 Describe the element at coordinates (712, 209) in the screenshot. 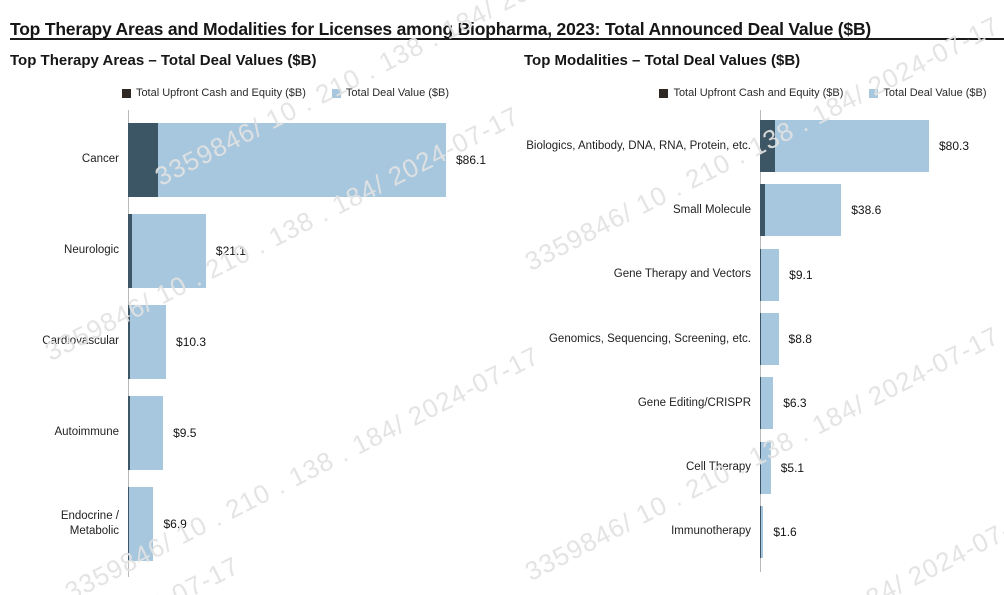

I see `category-label: Small Molecule` at that location.